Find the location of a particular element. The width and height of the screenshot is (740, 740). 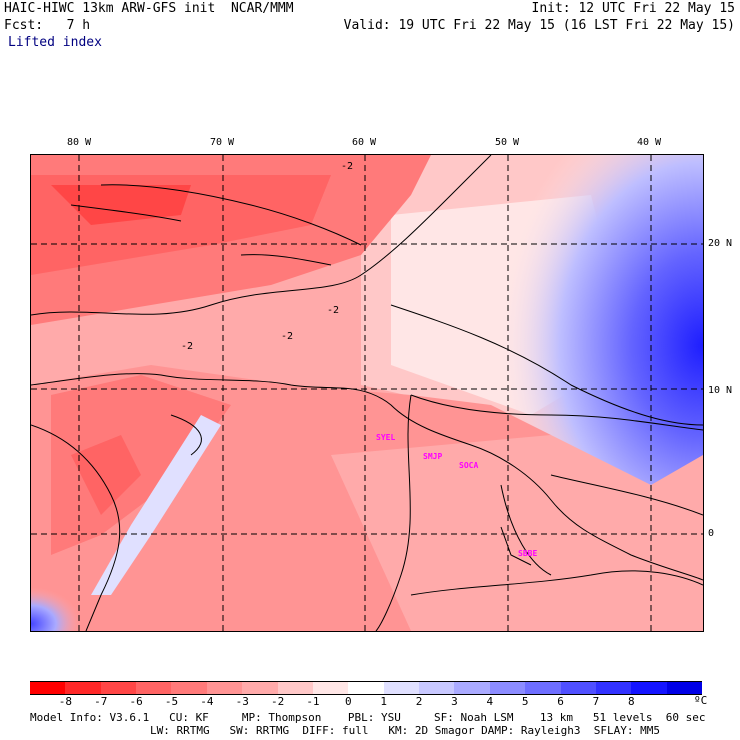

station-label: SMJP is located at coordinates (433, 456).